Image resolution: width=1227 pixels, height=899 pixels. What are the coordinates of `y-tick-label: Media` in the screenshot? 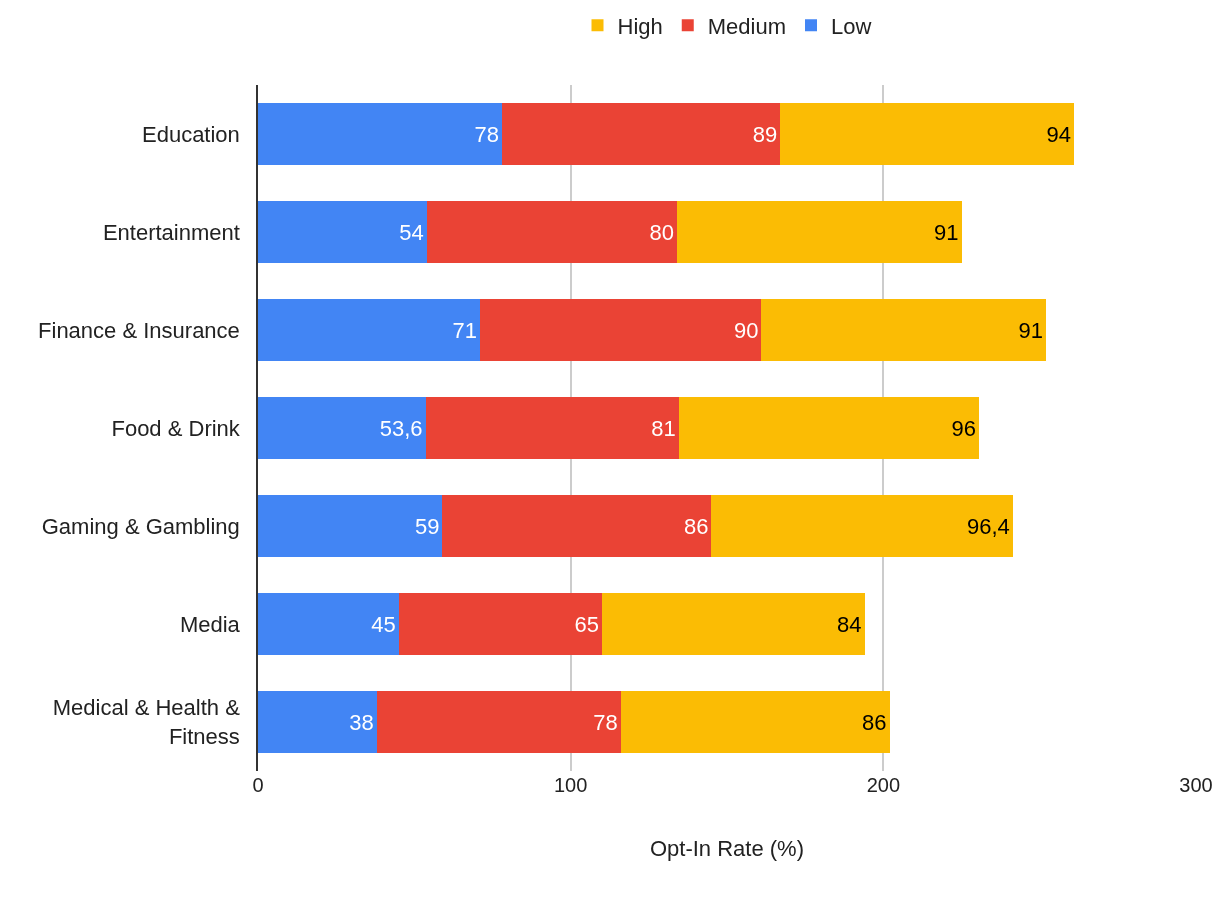 It's located at (210, 624).